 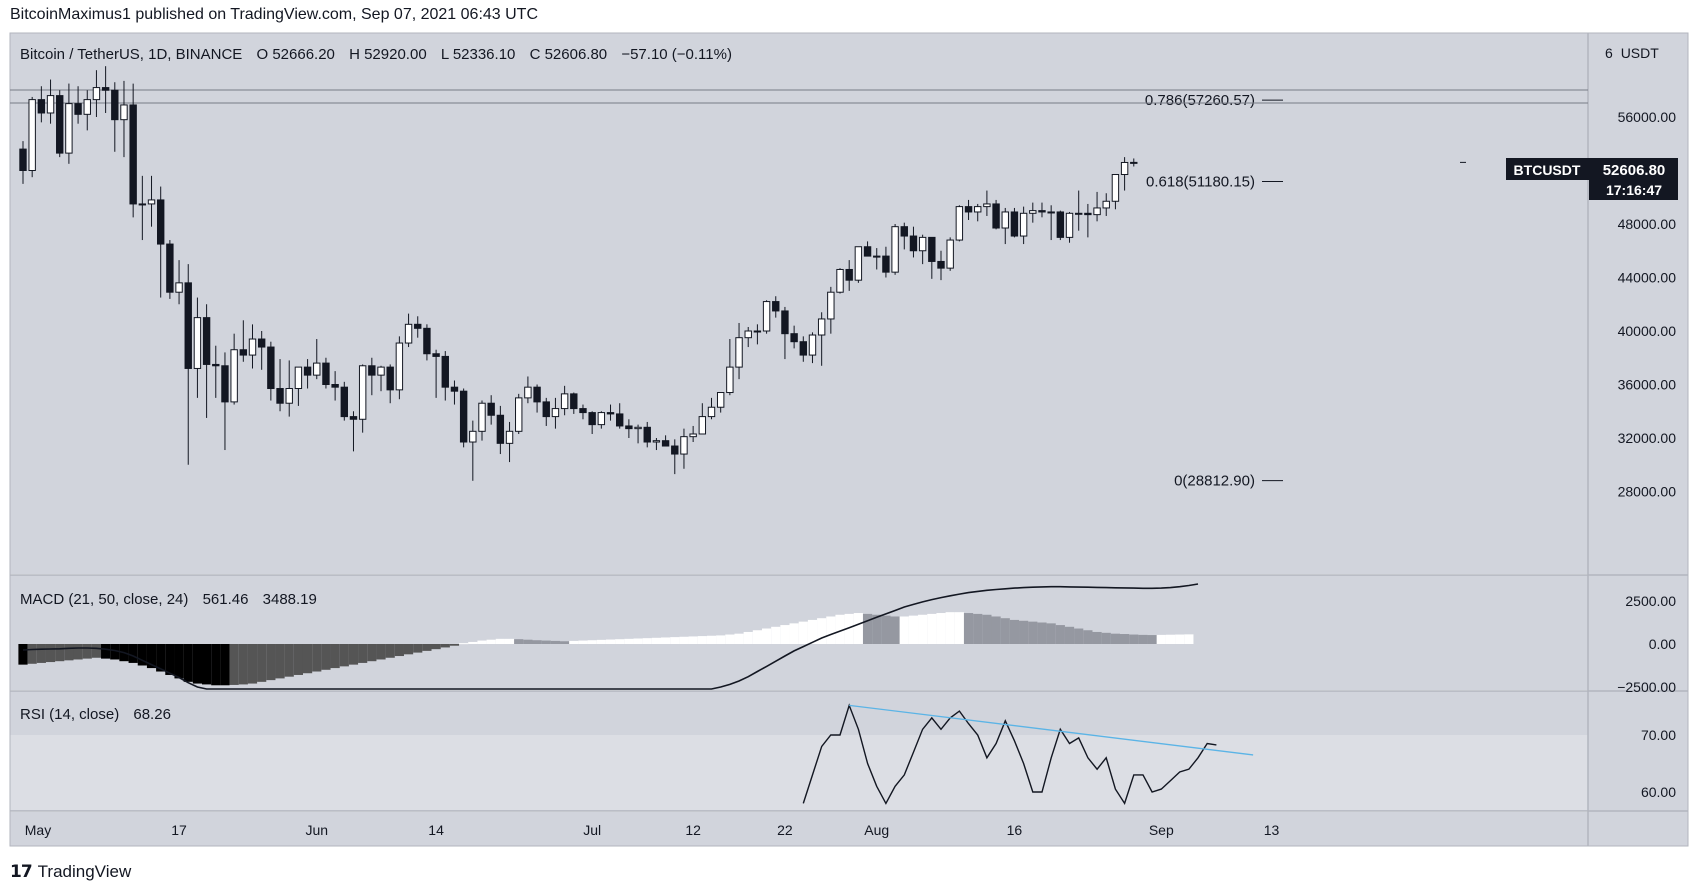 What do you see at coordinates (84, 871) in the screenshot?
I see `footer-brand: TradingView` at bounding box center [84, 871].